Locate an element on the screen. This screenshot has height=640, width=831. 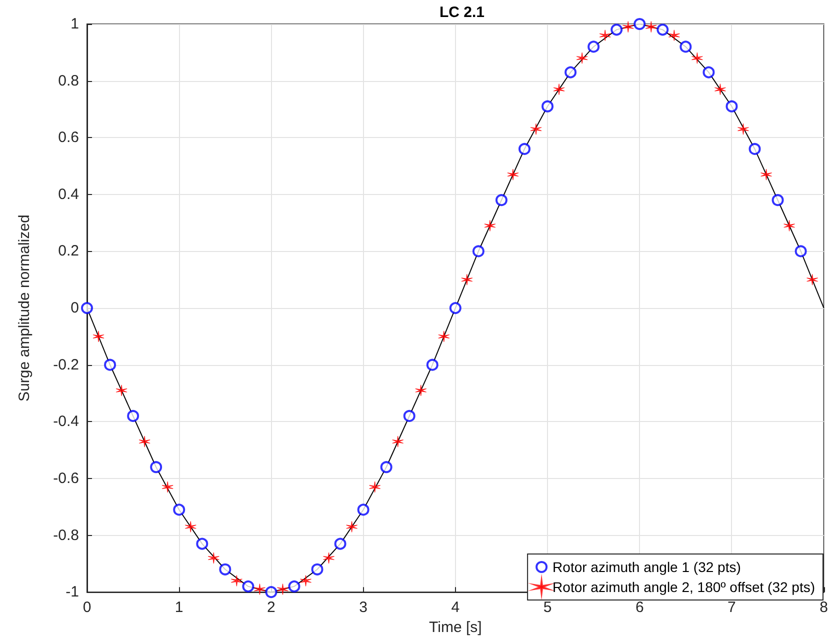
y-tick-label: -0.8 is located at coordinates (66, 535).